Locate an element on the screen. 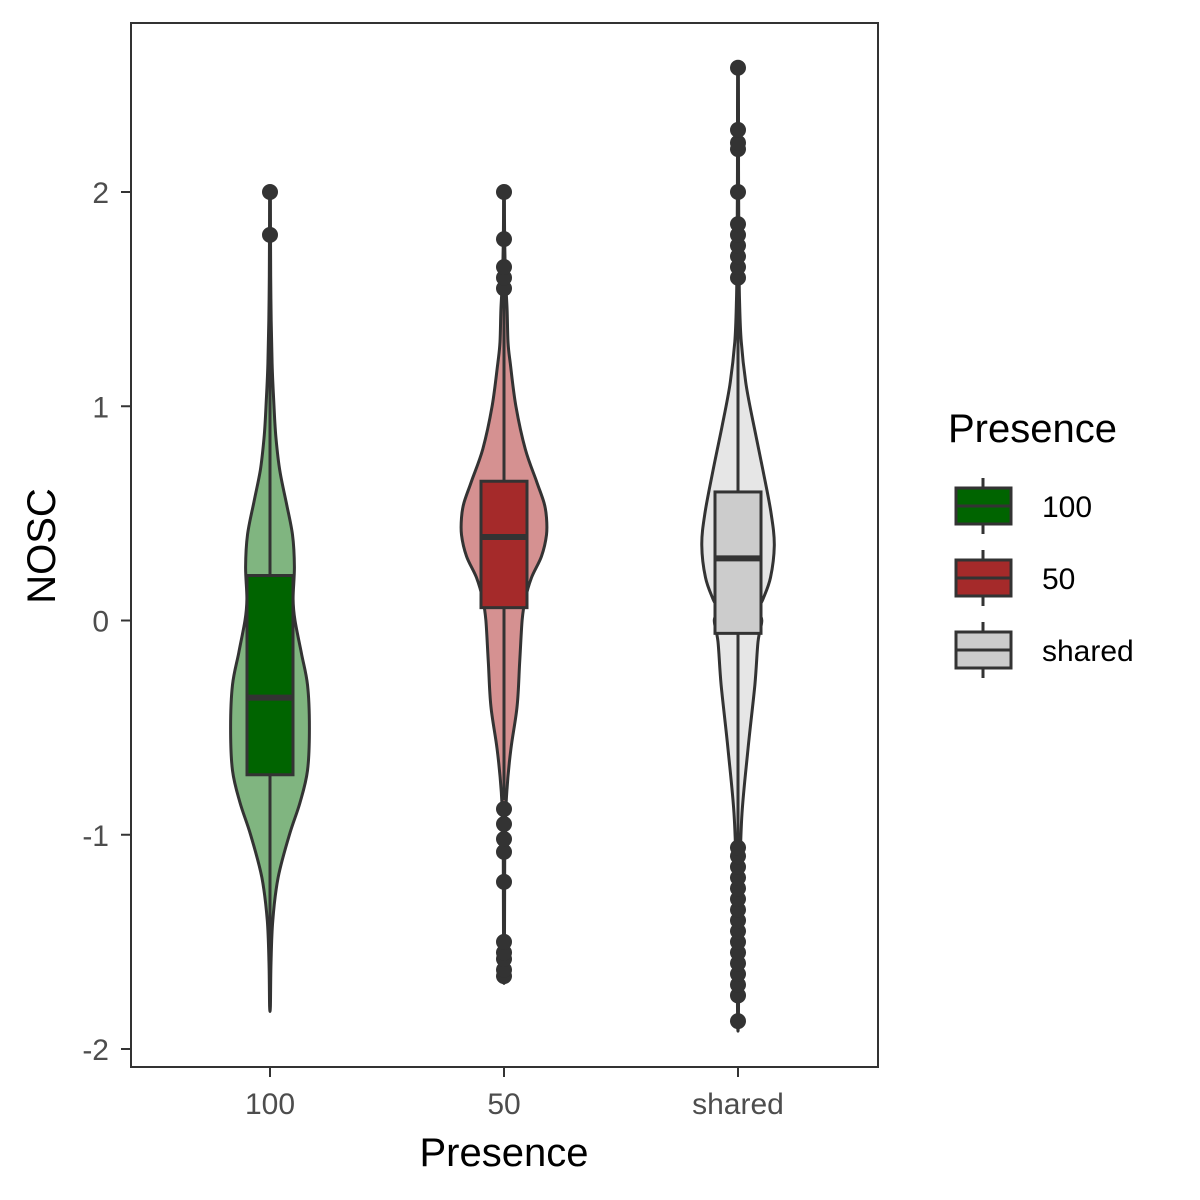  legend-item: 100 is located at coordinates (1023, 506).